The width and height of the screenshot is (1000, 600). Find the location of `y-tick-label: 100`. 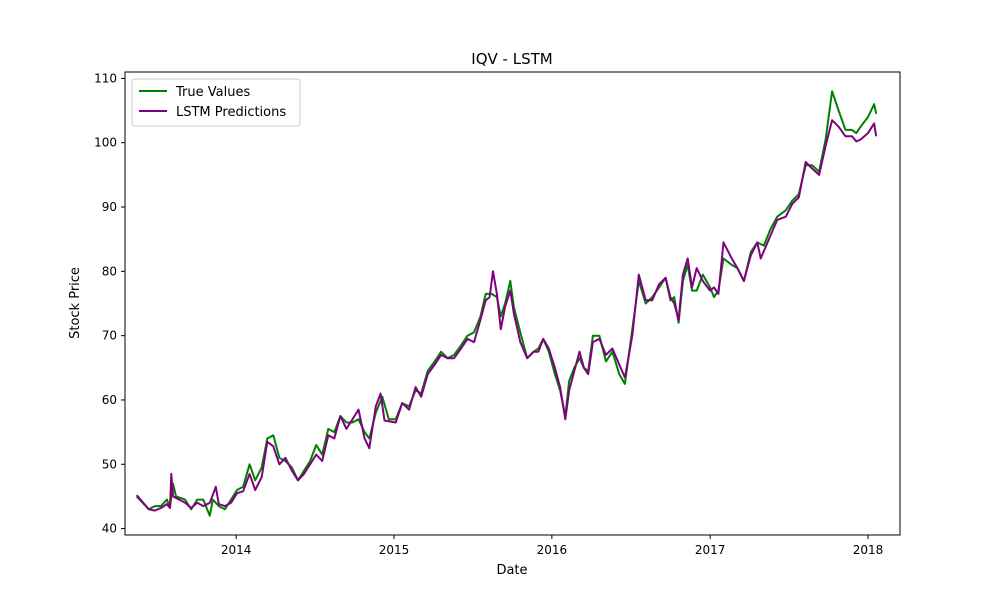

y-tick-label: 100 is located at coordinates (105, 143).